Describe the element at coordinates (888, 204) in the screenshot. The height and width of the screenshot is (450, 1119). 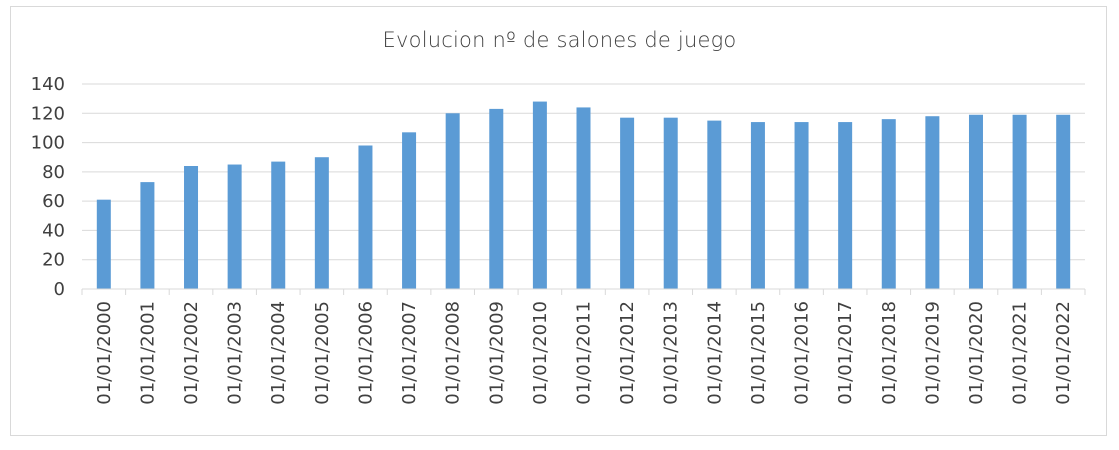
I see `bar-01/01/2018` at that location.